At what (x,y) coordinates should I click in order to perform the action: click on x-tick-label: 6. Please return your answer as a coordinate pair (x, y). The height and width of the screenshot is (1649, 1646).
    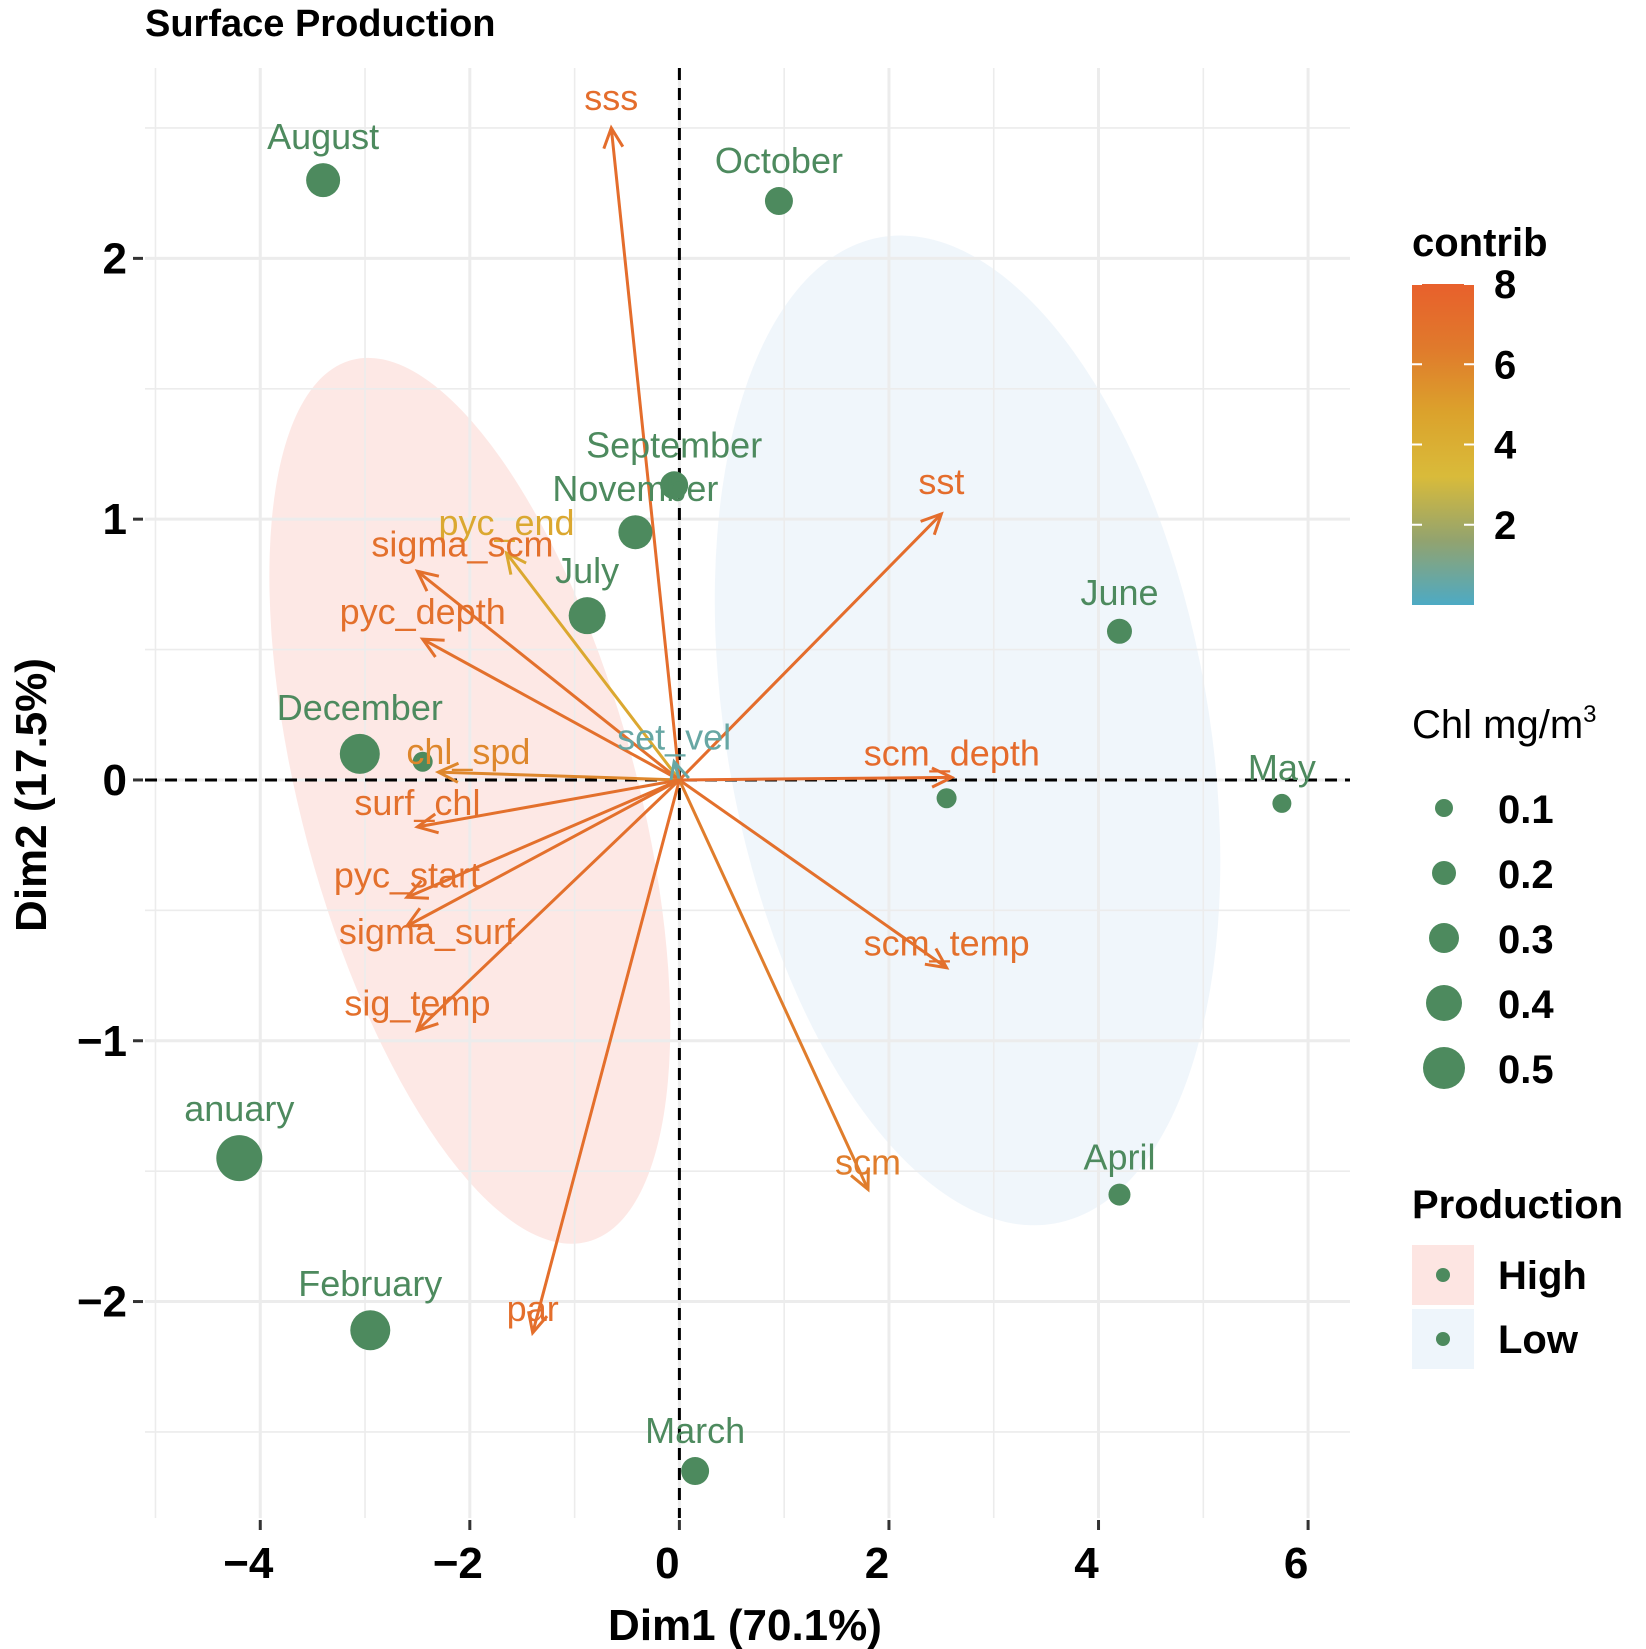
    Looking at the image, I should click on (1296, 1563).